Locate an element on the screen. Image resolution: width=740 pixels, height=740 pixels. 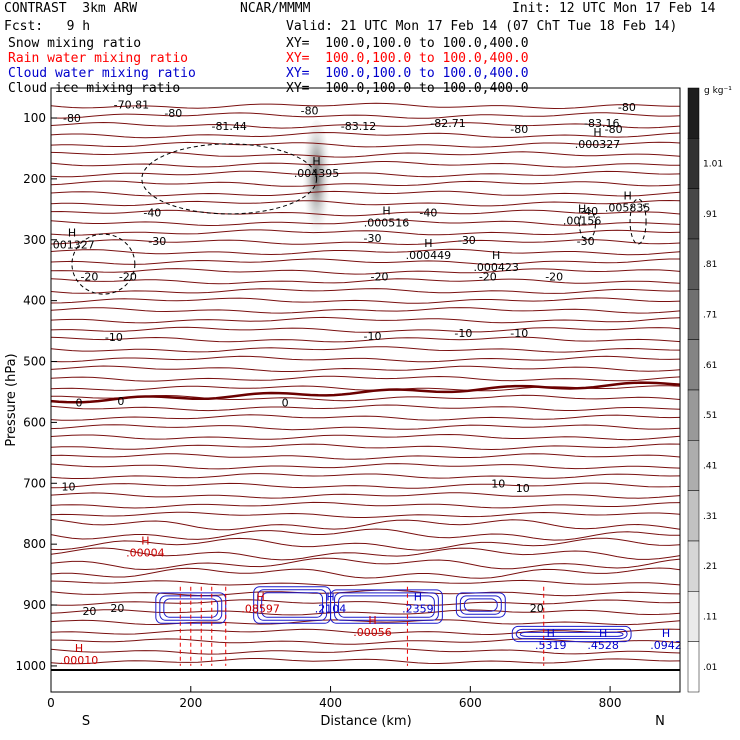
legend-snow-xy: XY= 100.0,100.0 to 100.0,400.0 is located at coordinates (407, 43).